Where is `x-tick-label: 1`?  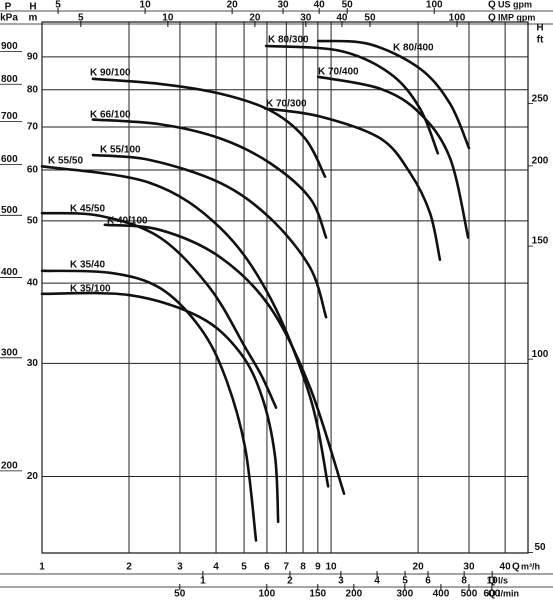 x-tick-label: 1 is located at coordinates (42, 567).